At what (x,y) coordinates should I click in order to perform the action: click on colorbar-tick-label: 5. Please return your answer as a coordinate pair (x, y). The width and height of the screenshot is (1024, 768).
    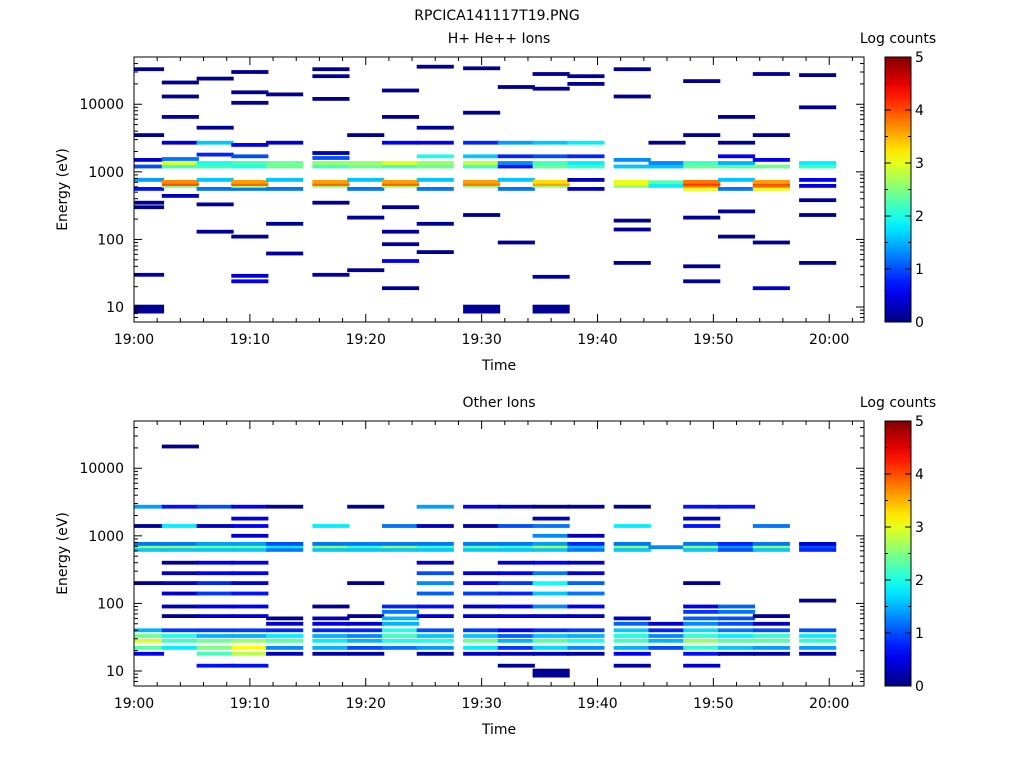
    Looking at the image, I should click on (919, 422).